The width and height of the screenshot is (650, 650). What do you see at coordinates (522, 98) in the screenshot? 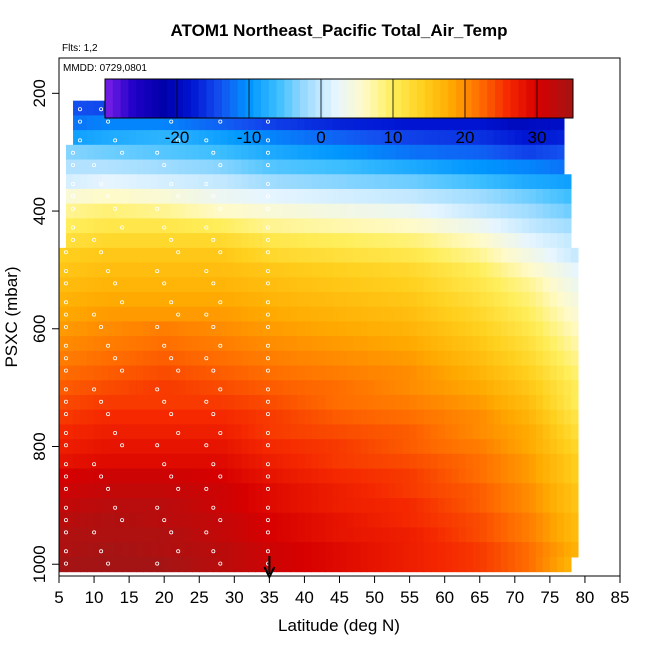
I see `colorbar-segment` at bounding box center [522, 98].